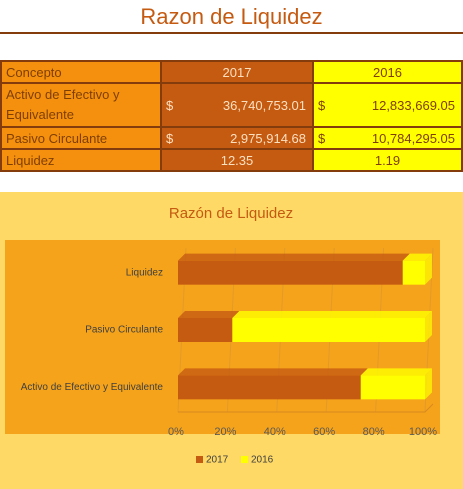 This screenshot has height=489, width=463. Describe the element at coordinates (81, 105) in the screenshot. I see `row-label: Activo de Efectivo y Equivalente` at that location.